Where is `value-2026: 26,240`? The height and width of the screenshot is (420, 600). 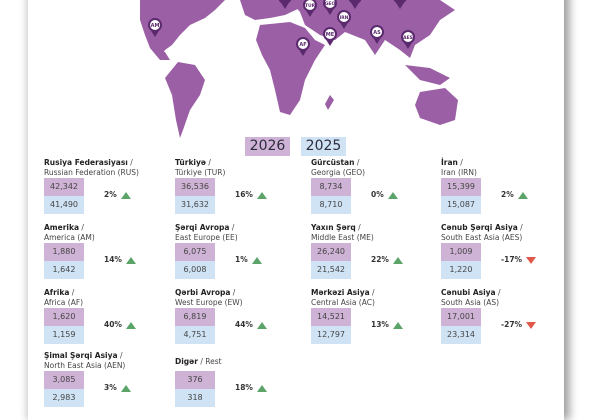 value-2026: 26,240 is located at coordinates (331, 252).